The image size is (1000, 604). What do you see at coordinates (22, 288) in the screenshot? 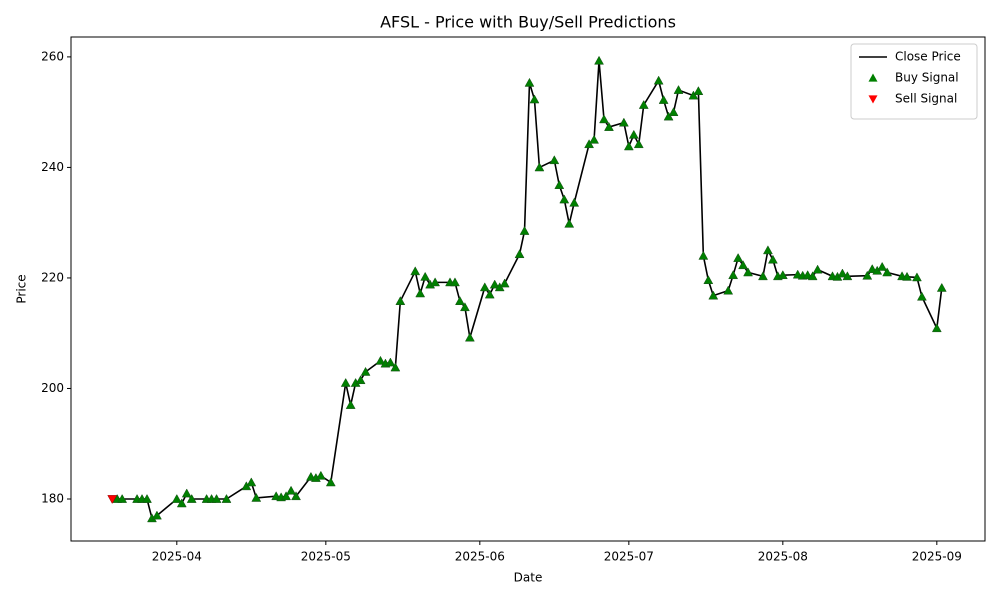
I see `y-axis-label: Price` at bounding box center [22, 288].